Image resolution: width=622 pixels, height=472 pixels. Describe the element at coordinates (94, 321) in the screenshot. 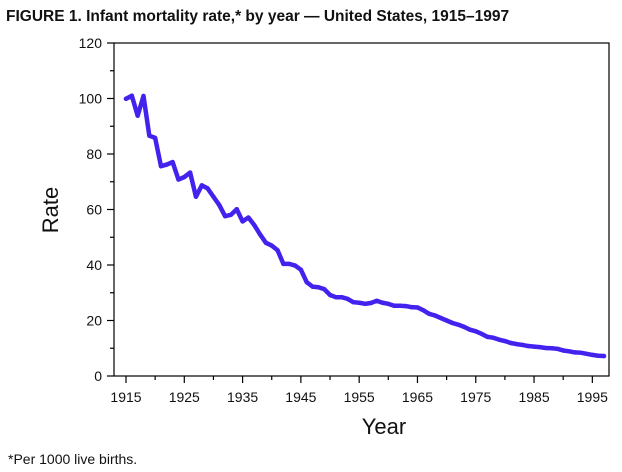

I see `y-tick-label: 20` at that location.